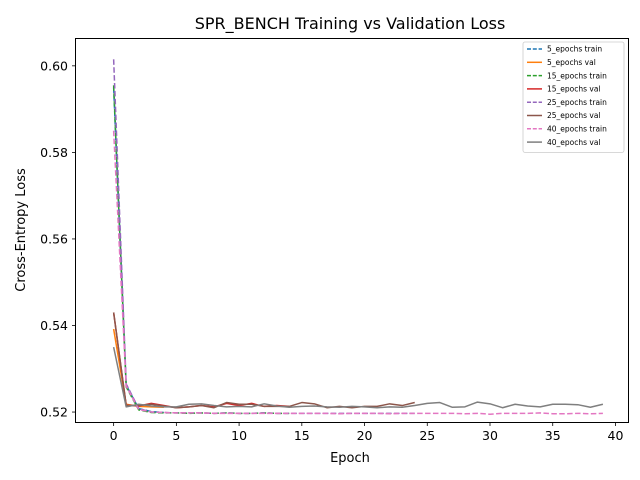  I want to click on legend-label: 25_epochs val, so click(574, 115).